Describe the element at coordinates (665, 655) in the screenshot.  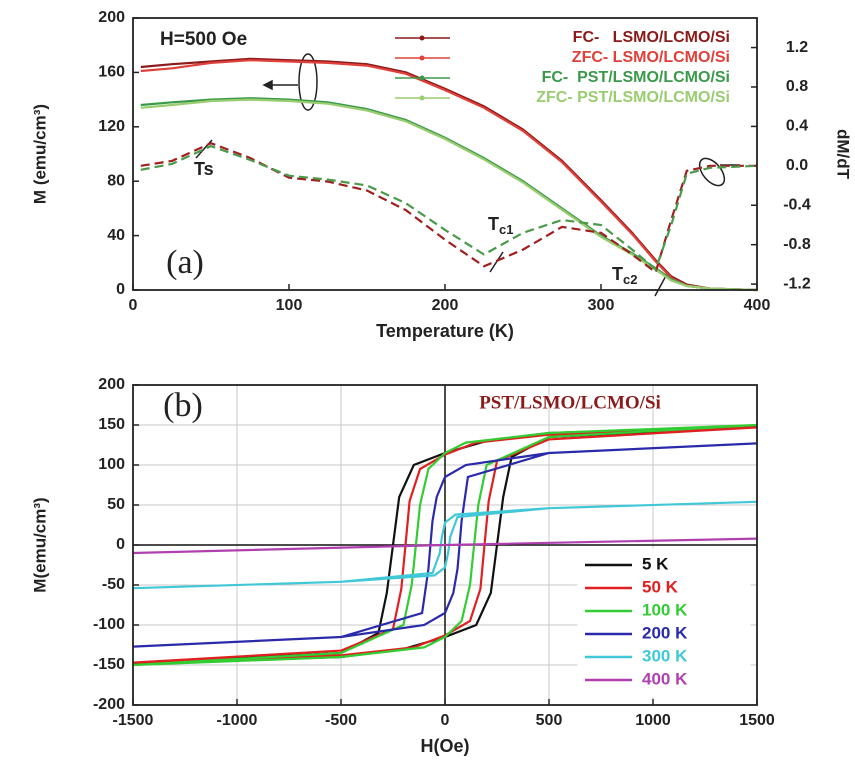
I see `legend-label: 300 K` at that location.